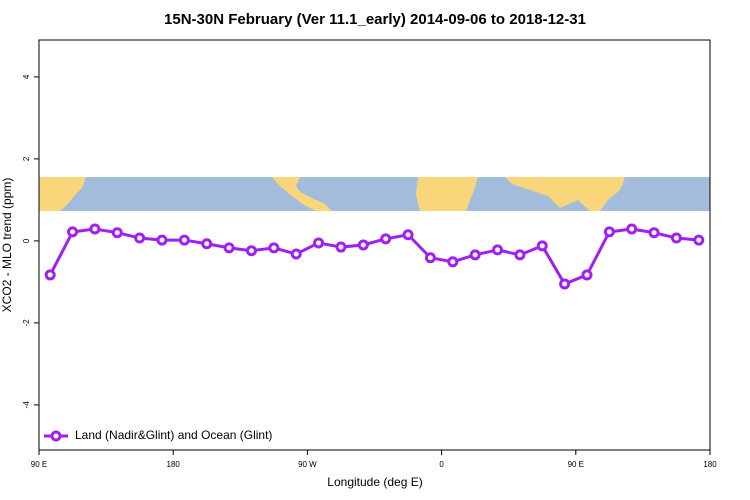  What do you see at coordinates (26, 240) in the screenshot?
I see `y-tick-label: 0` at bounding box center [26, 240].